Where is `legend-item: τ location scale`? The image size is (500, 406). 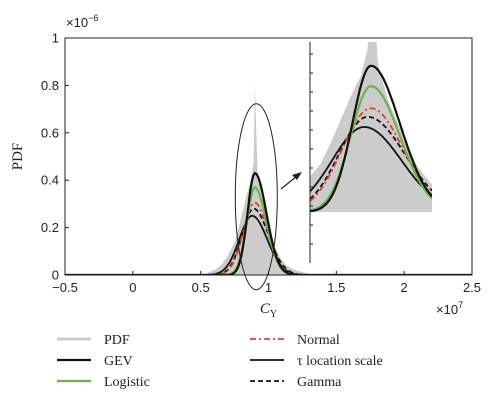 legend-item: τ location scale is located at coordinates (316, 361).